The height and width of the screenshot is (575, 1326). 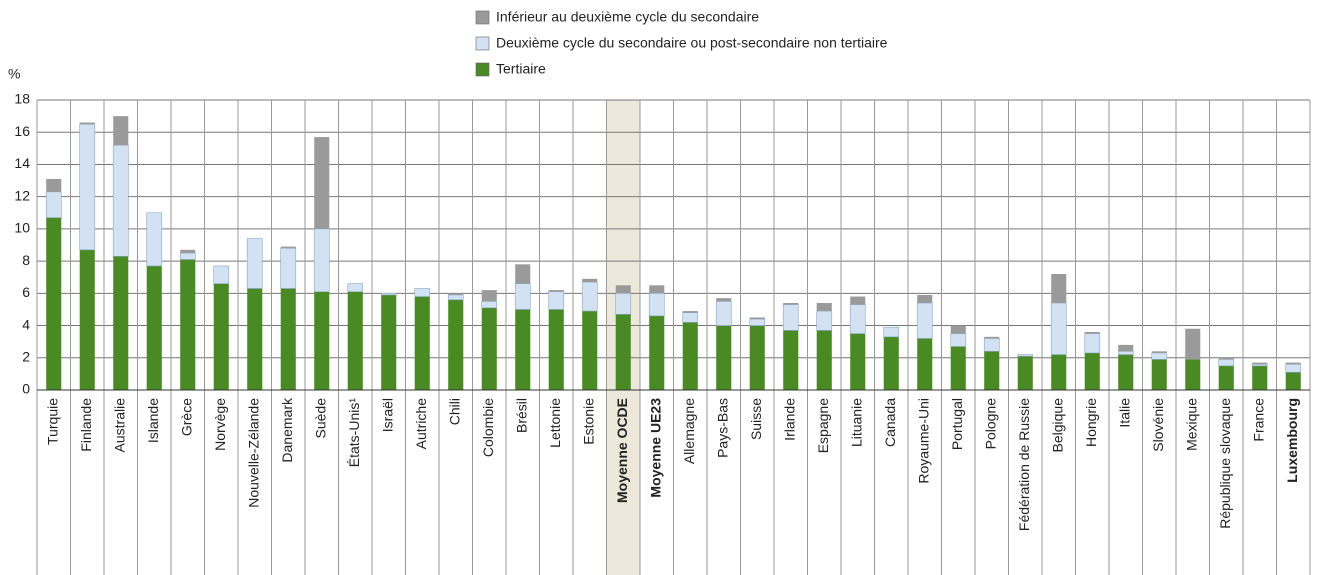 What do you see at coordinates (622, 450) in the screenshot?
I see `x-tick-label: Moyenne OCDE` at bounding box center [622, 450].